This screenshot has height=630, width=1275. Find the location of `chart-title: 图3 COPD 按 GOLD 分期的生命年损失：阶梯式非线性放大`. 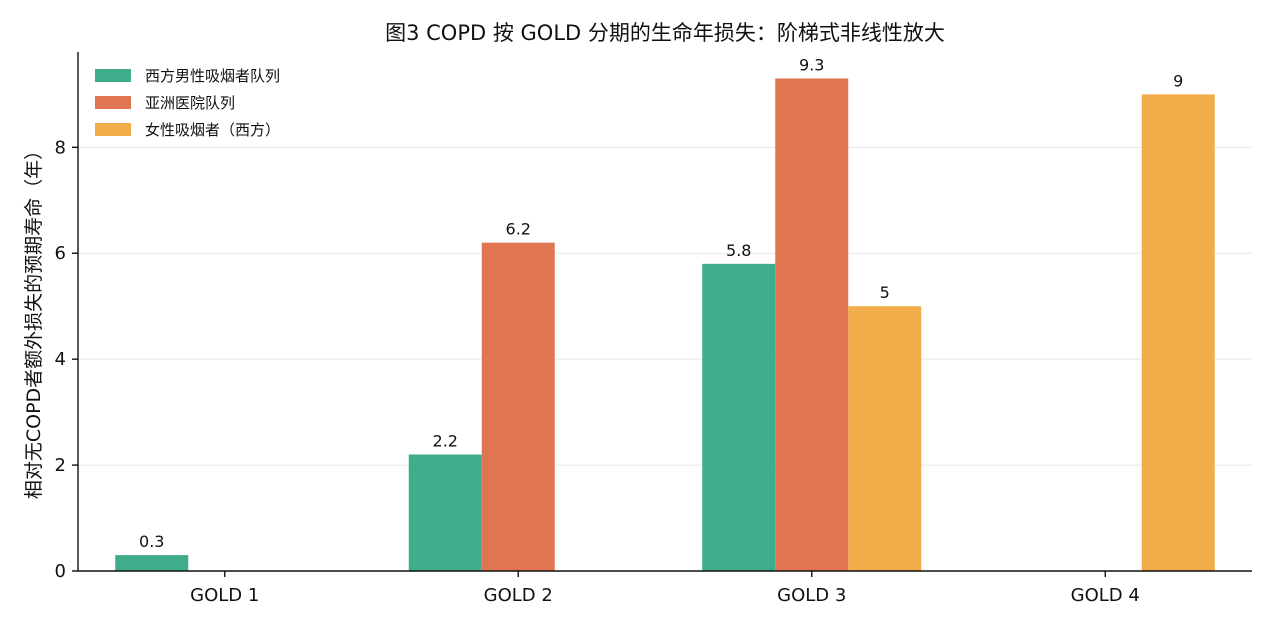

chart-title: 图3 COPD 按 GOLD 分期的生命年损失：阶梯式非线性放大 is located at coordinates (665, 33).